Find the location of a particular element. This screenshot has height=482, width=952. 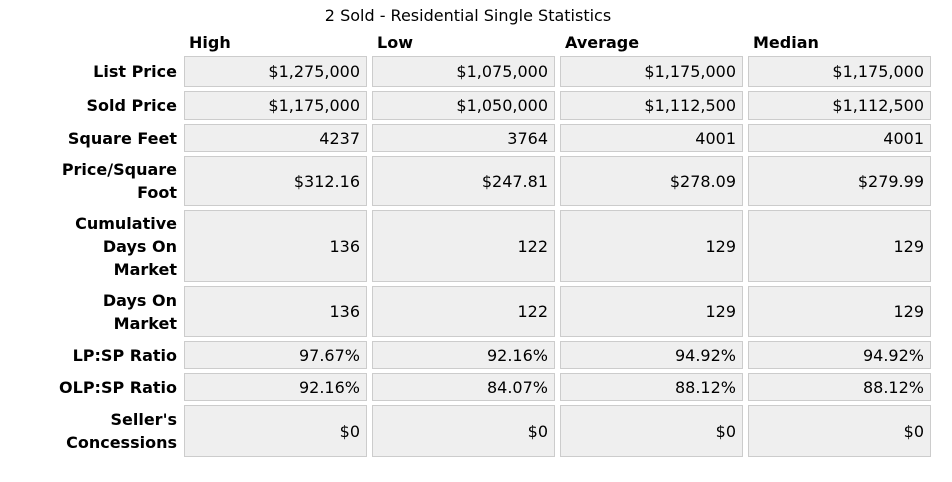

table-row-sellers-concessions: Seller's Concessions $0 $0 $0 $0 is located at coordinates (468, 431).